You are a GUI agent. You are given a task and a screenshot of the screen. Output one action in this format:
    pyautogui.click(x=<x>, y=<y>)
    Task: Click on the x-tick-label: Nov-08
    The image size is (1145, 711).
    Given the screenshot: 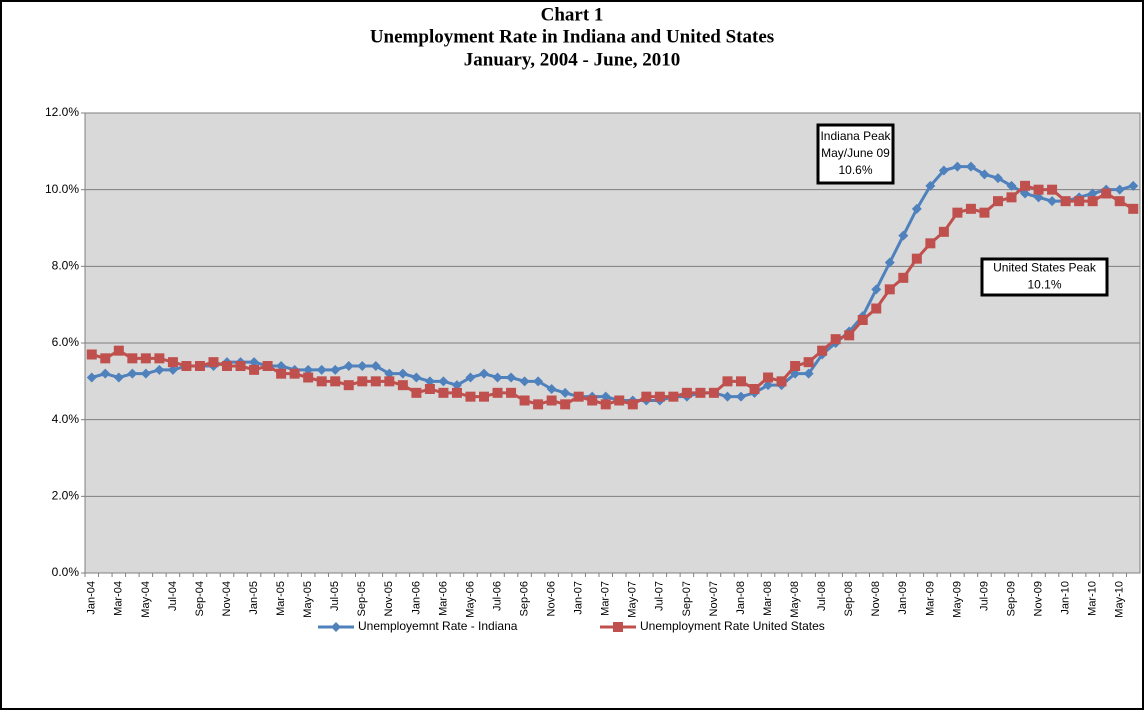 What is the action you would take?
    pyautogui.click(x=876, y=598)
    